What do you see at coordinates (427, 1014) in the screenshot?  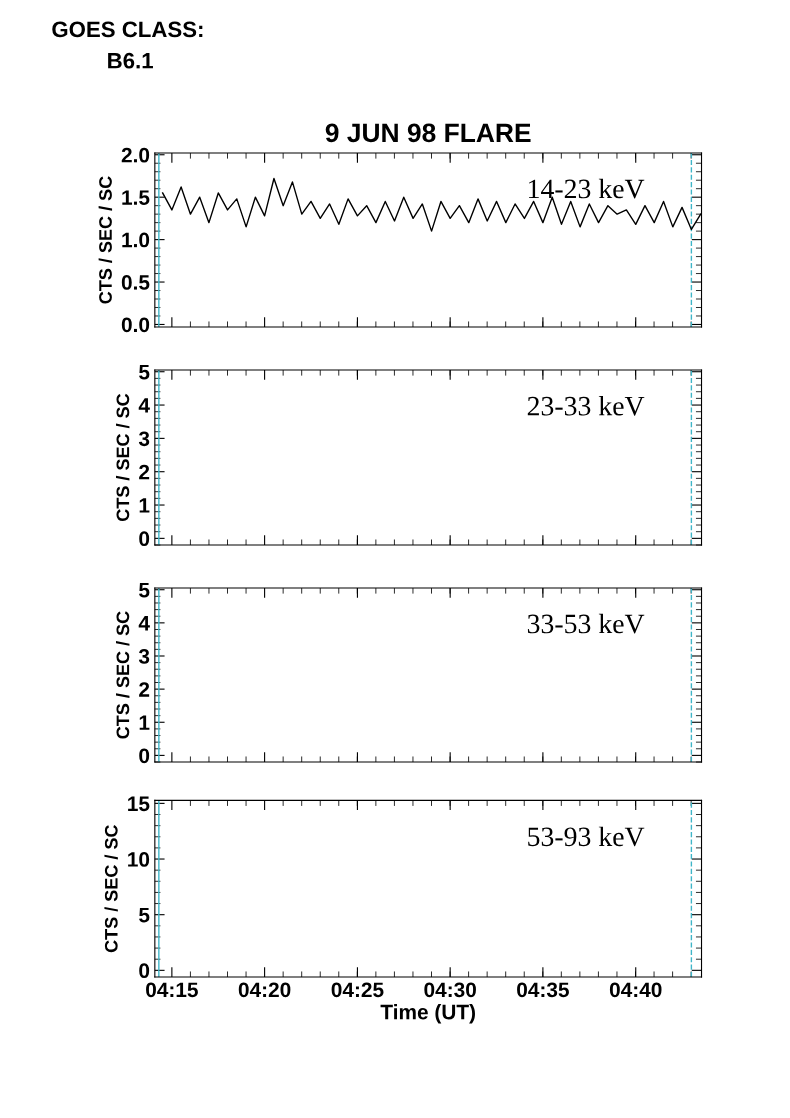 I see `x-axis-title: Time (UT)` at bounding box center [427, 1014].